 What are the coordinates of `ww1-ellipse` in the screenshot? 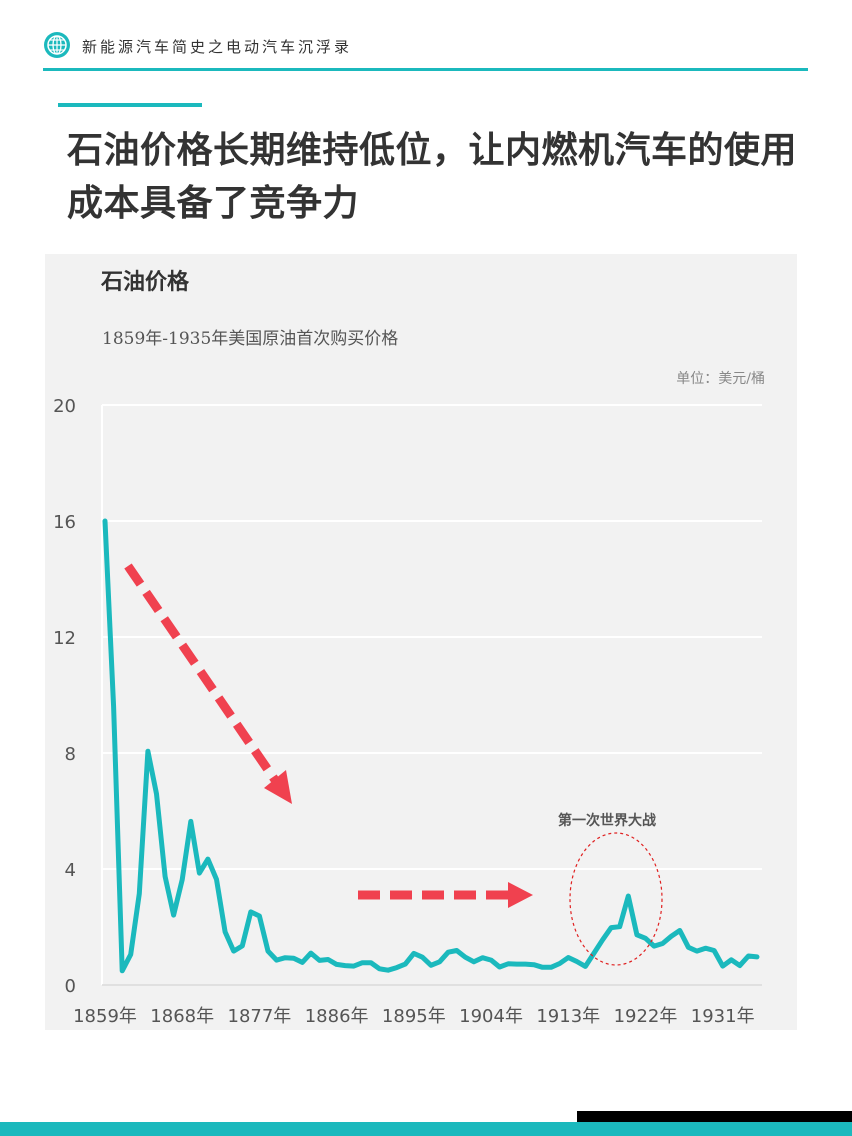 It's located at (616, 899).